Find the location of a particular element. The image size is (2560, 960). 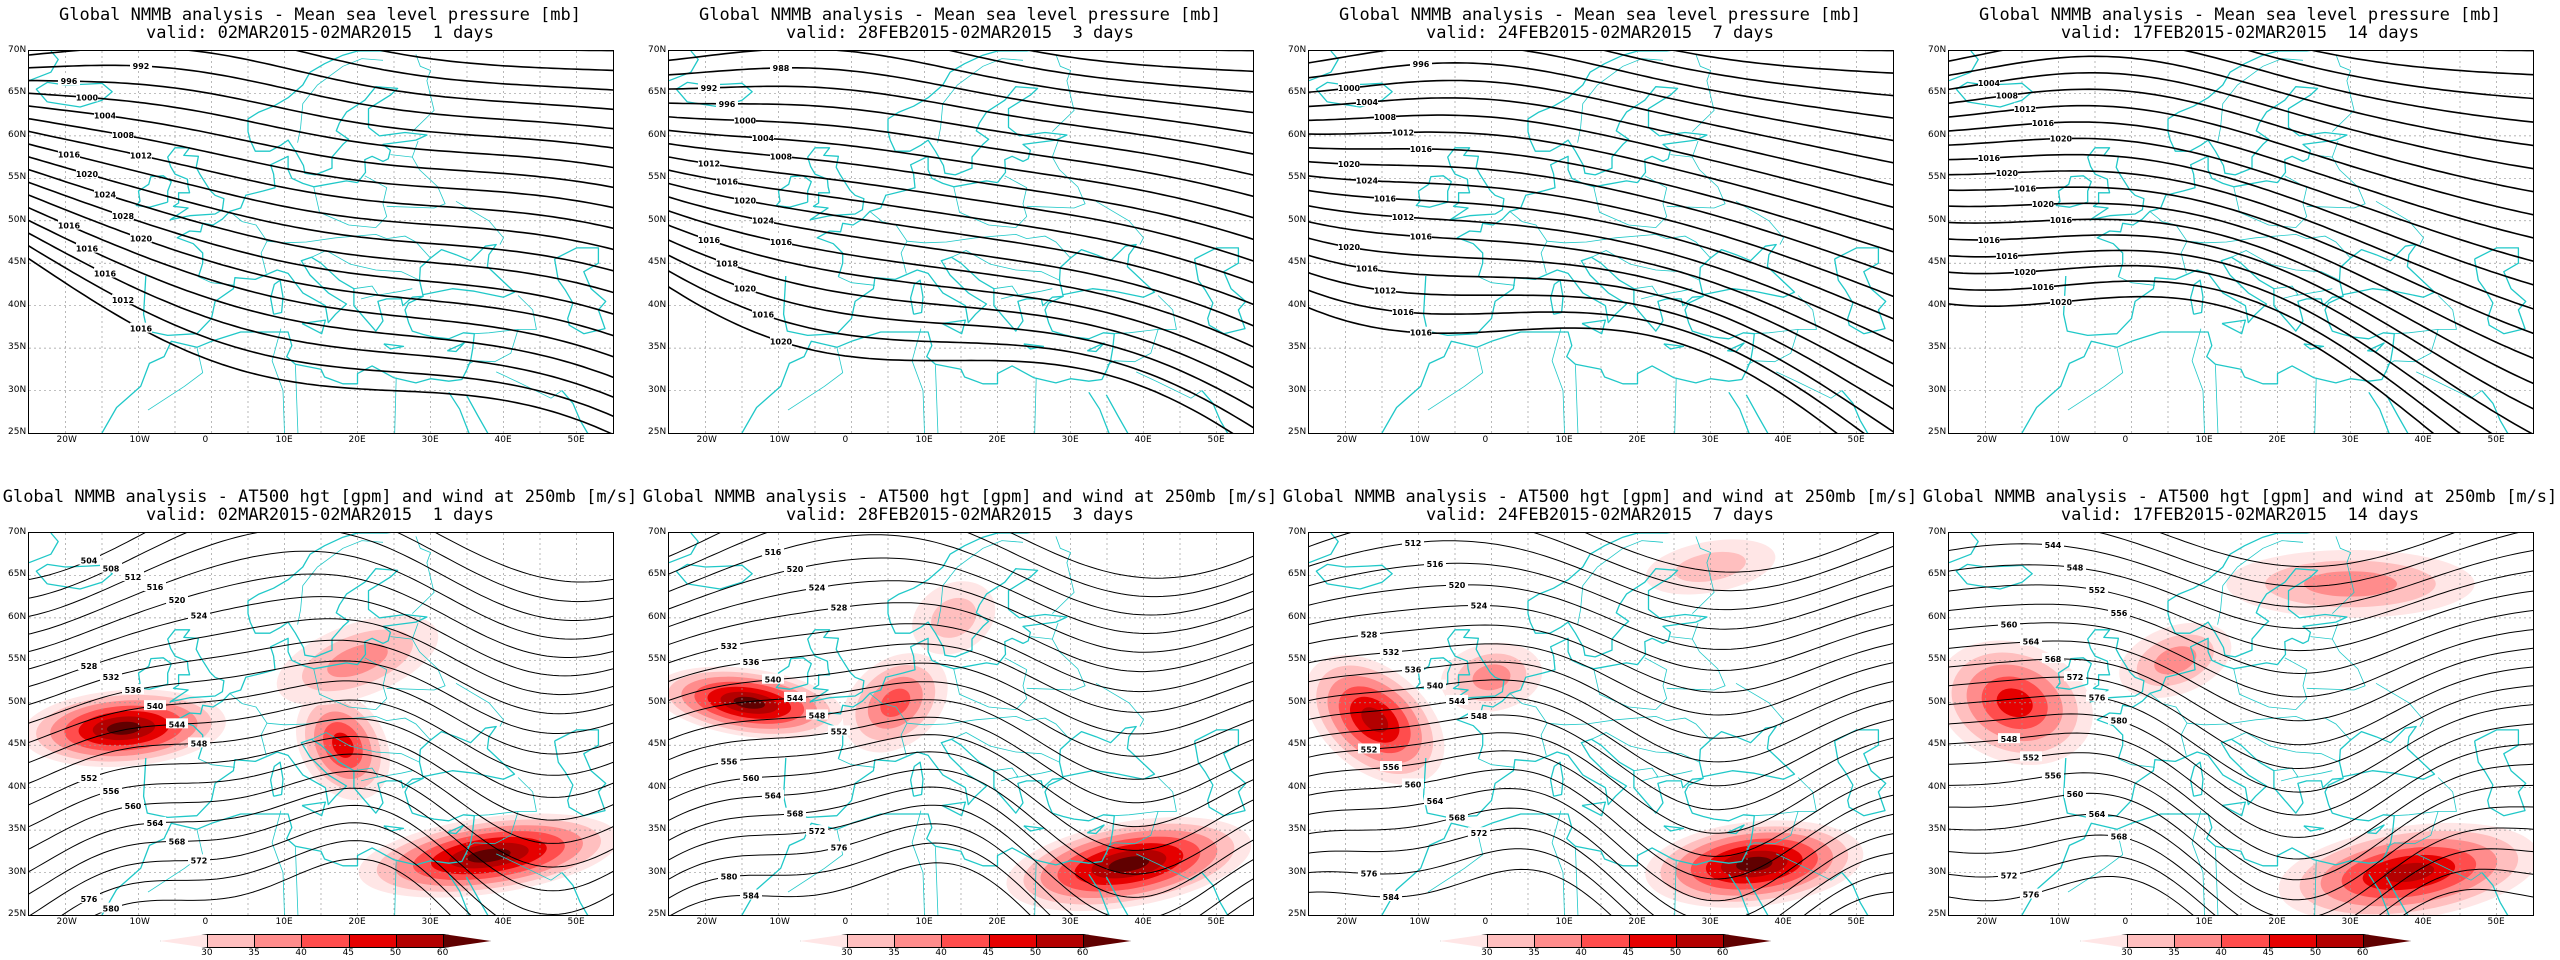

latitude-label: 50N is located at coordinates (1937, 219).